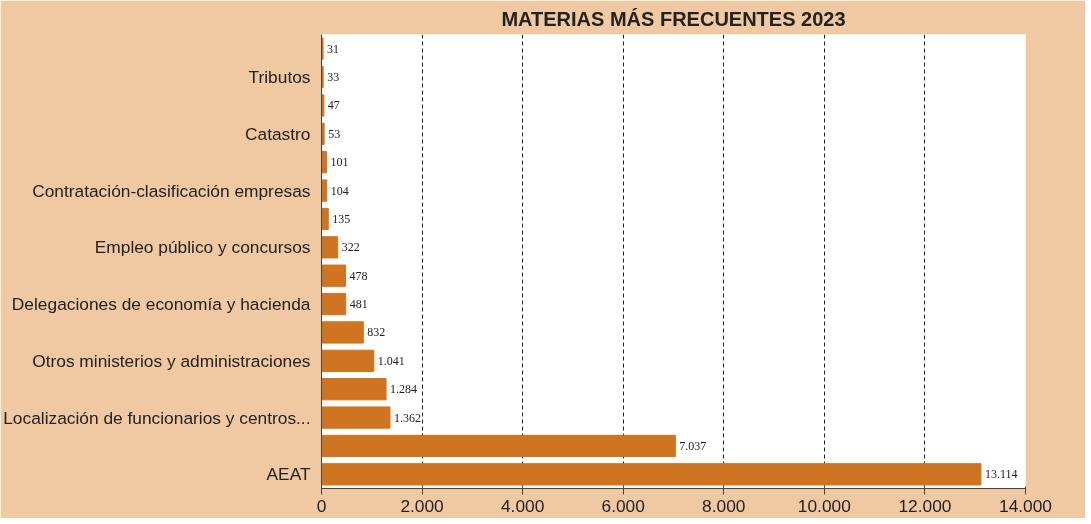  I want to click on data-label: 101, so click(339, 162).